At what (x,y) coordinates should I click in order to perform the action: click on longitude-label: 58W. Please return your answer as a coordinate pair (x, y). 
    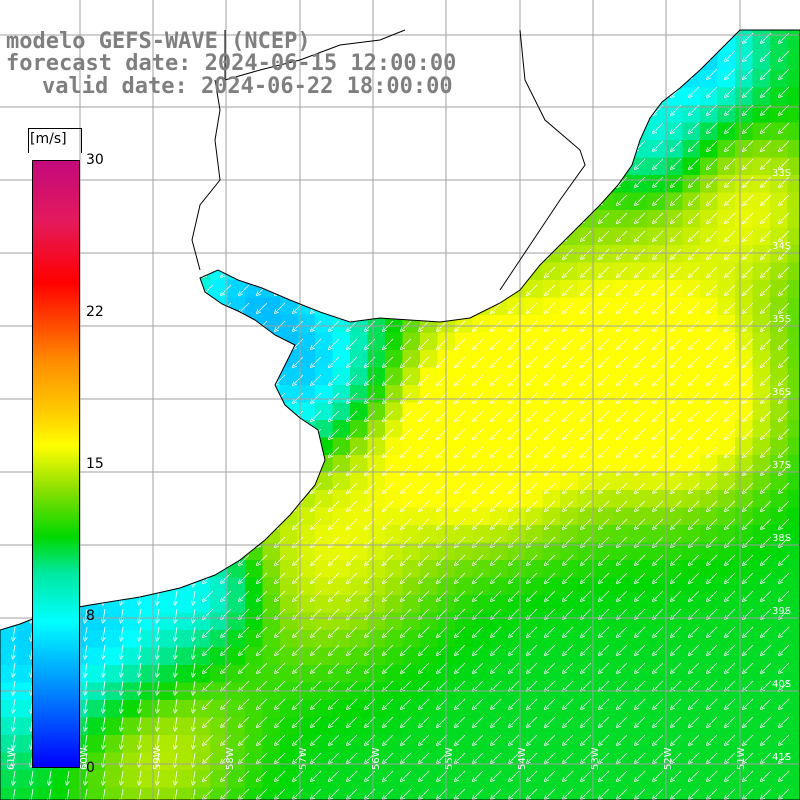
    Looking at the image, I should click on (230, 758).